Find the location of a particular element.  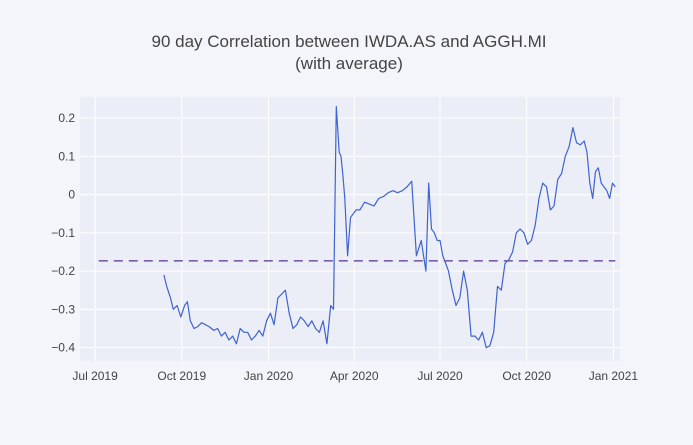

chart-subtitle: (with average) is located at coordinates (349, 63).